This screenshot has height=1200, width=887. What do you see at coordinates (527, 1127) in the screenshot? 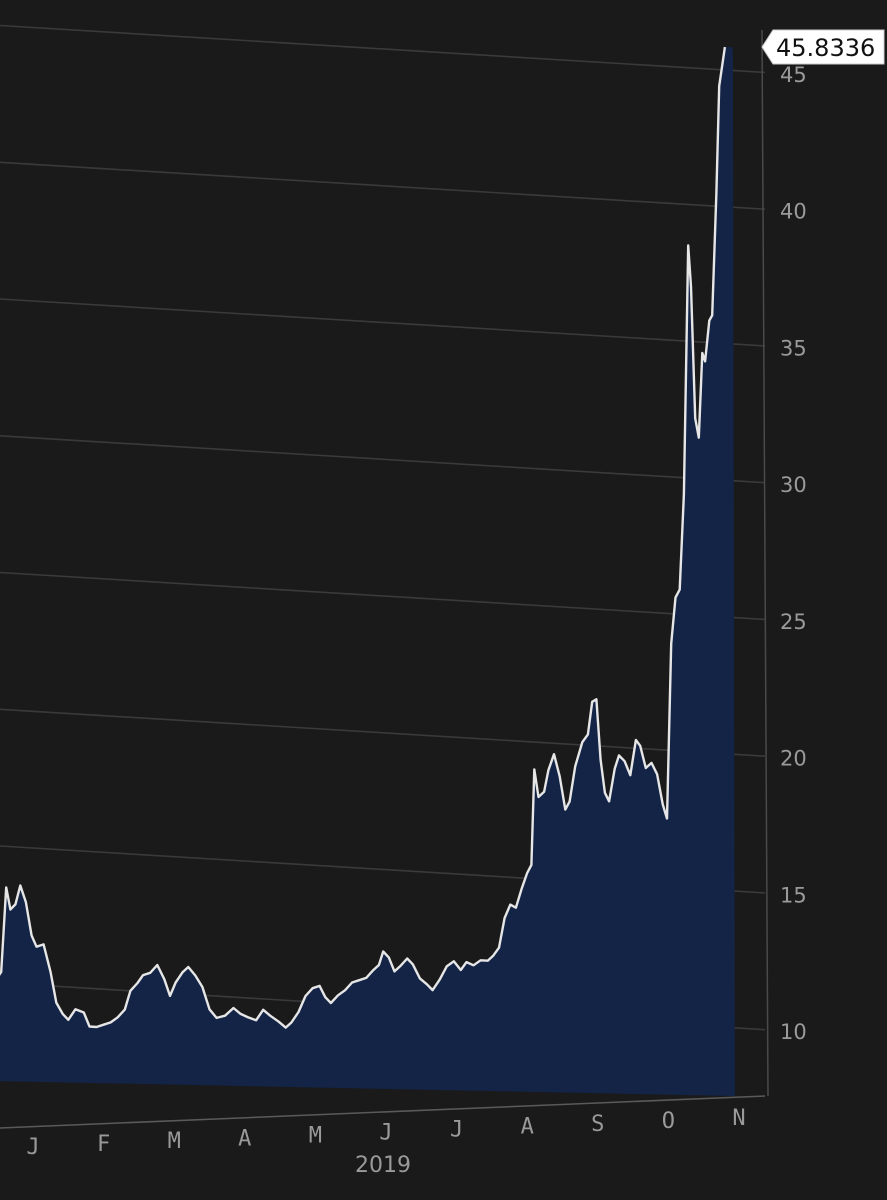
I see `x-tick-label-7: A` at bounding box center [527, 1127].